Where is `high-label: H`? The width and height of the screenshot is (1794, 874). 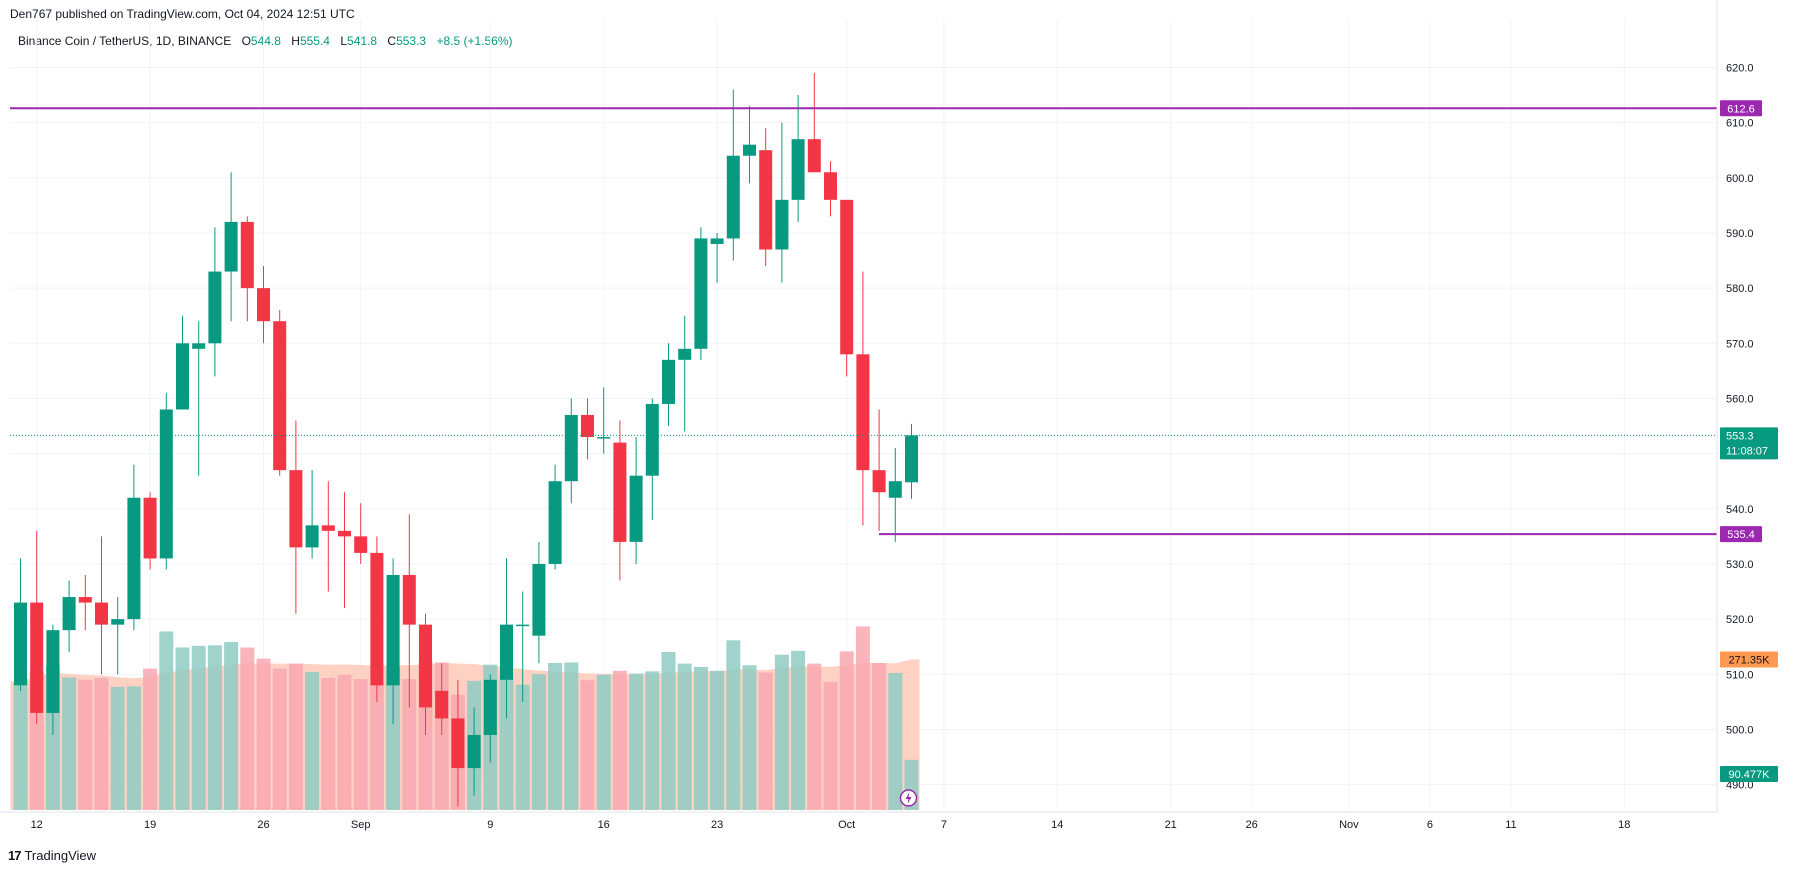 high-label: H is located at coordinates (295, 41).